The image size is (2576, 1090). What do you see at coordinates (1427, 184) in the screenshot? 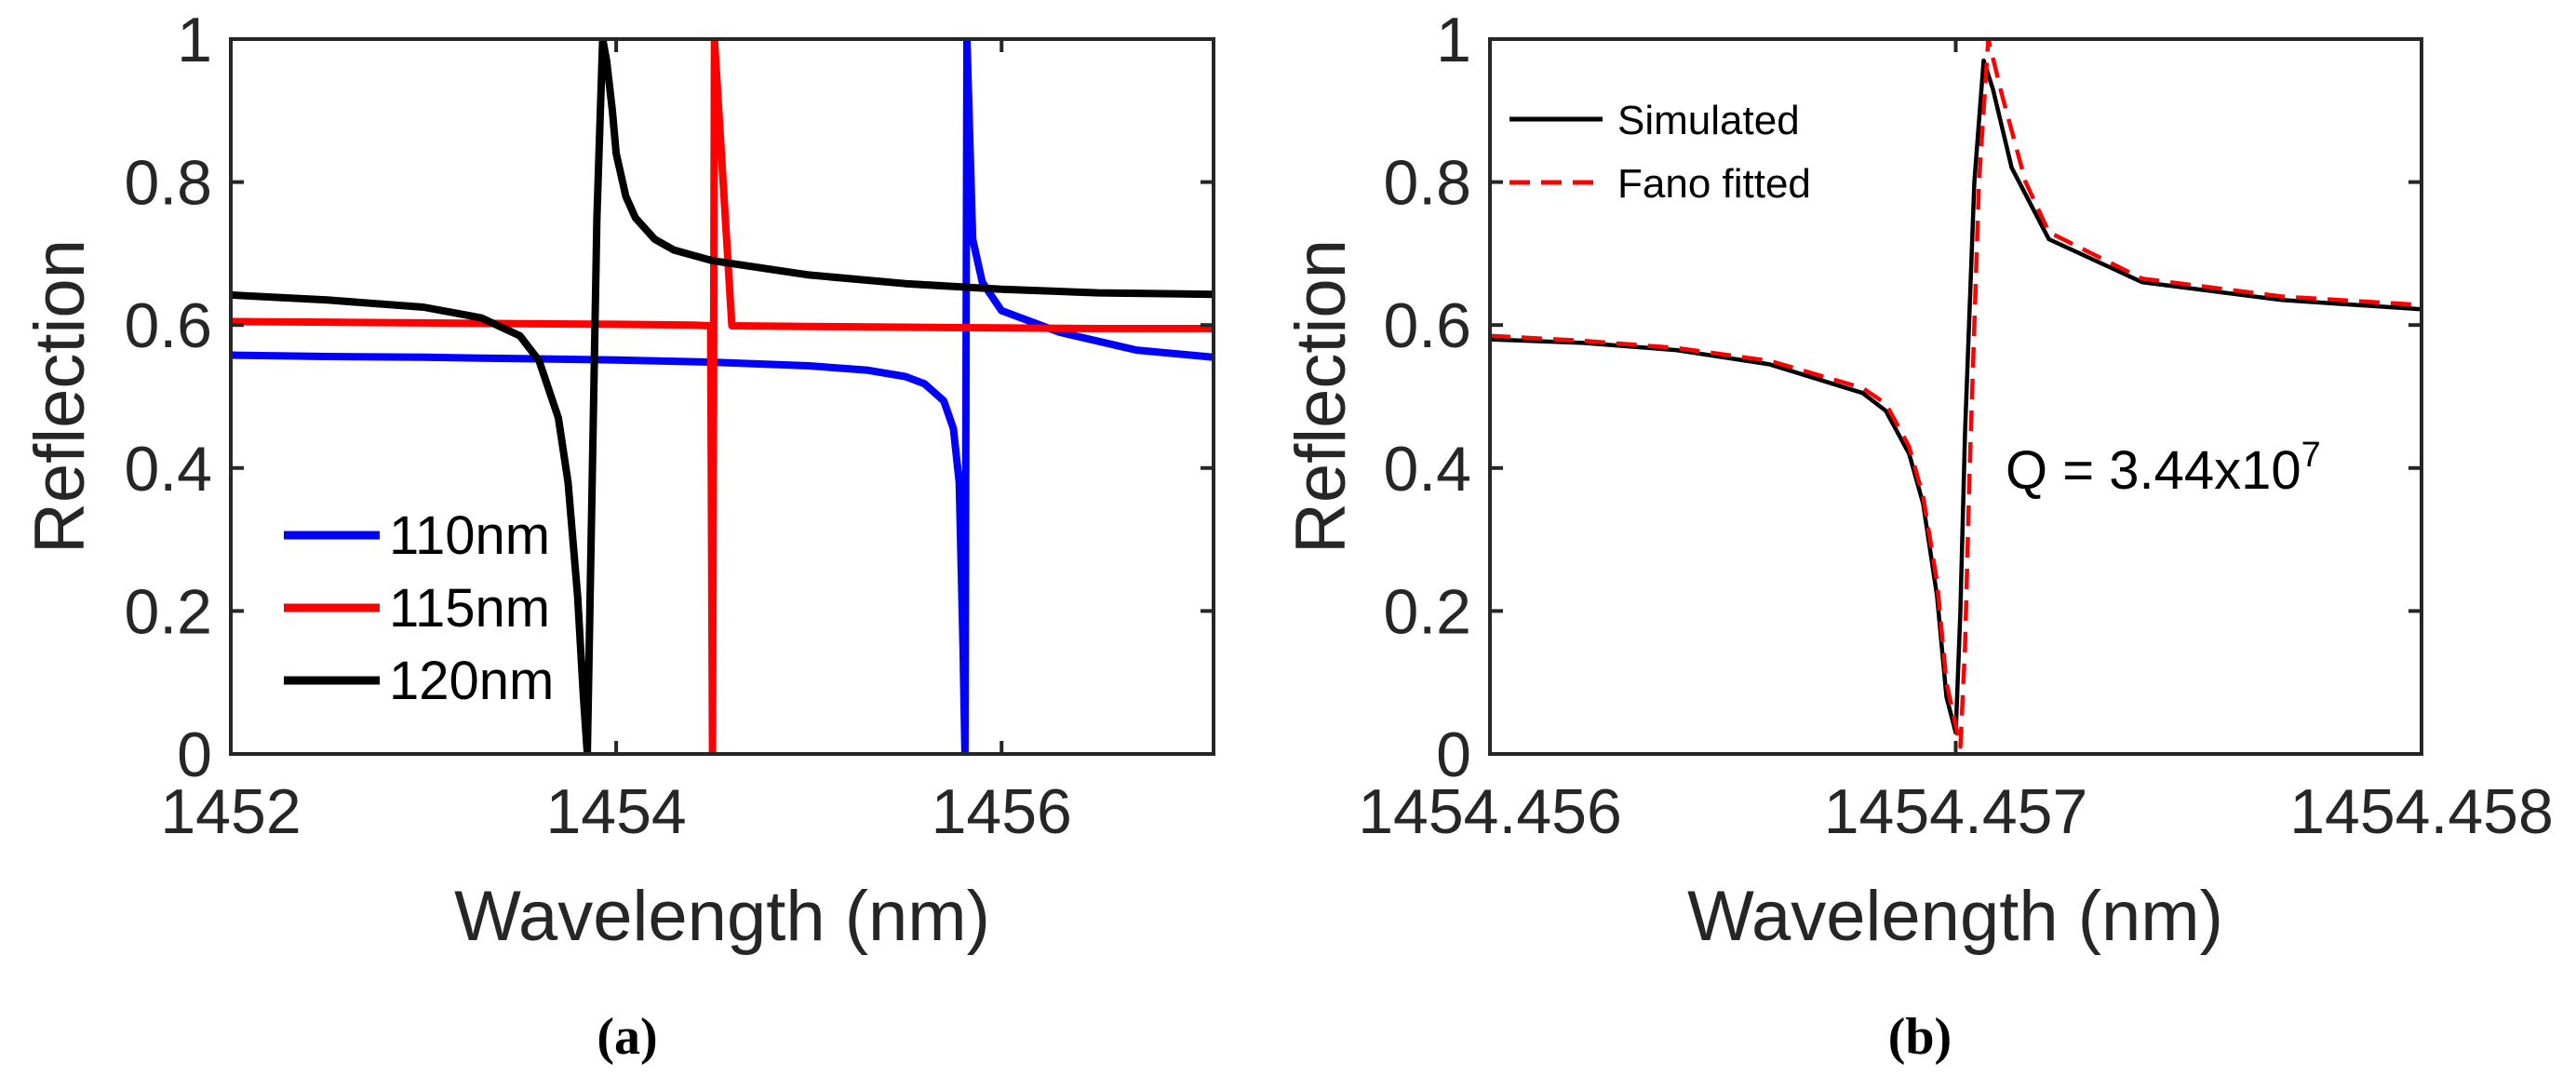
I see `y-tick-label-b-4: 0.8` at bounding box center [1427, 184].